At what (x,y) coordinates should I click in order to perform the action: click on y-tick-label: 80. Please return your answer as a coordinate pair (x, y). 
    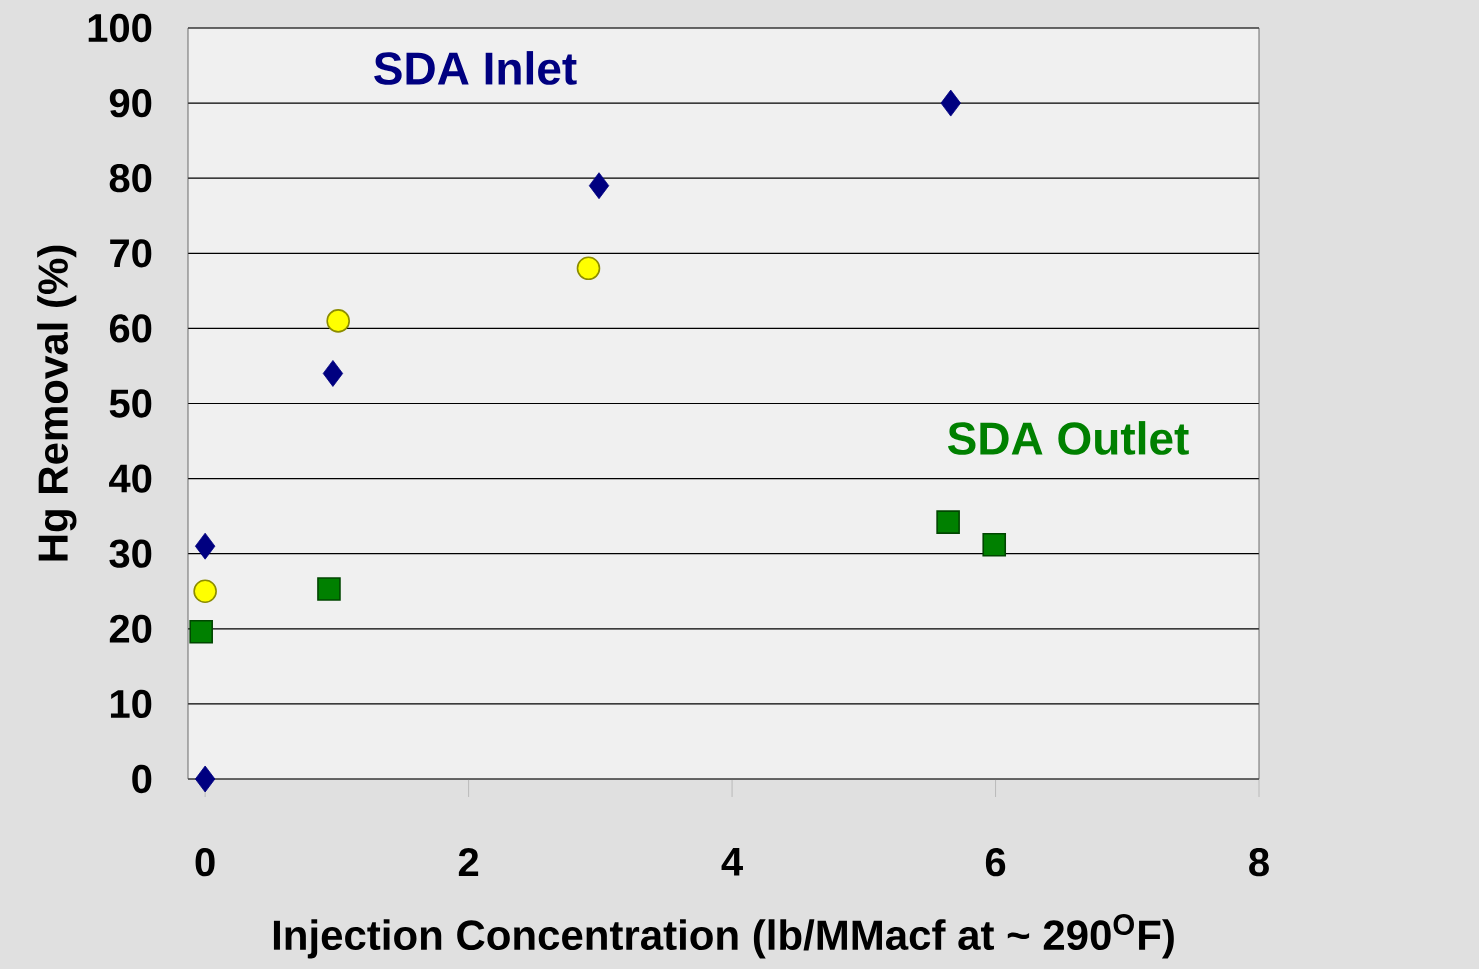
    Looking at the image, I should click on (130, 178).